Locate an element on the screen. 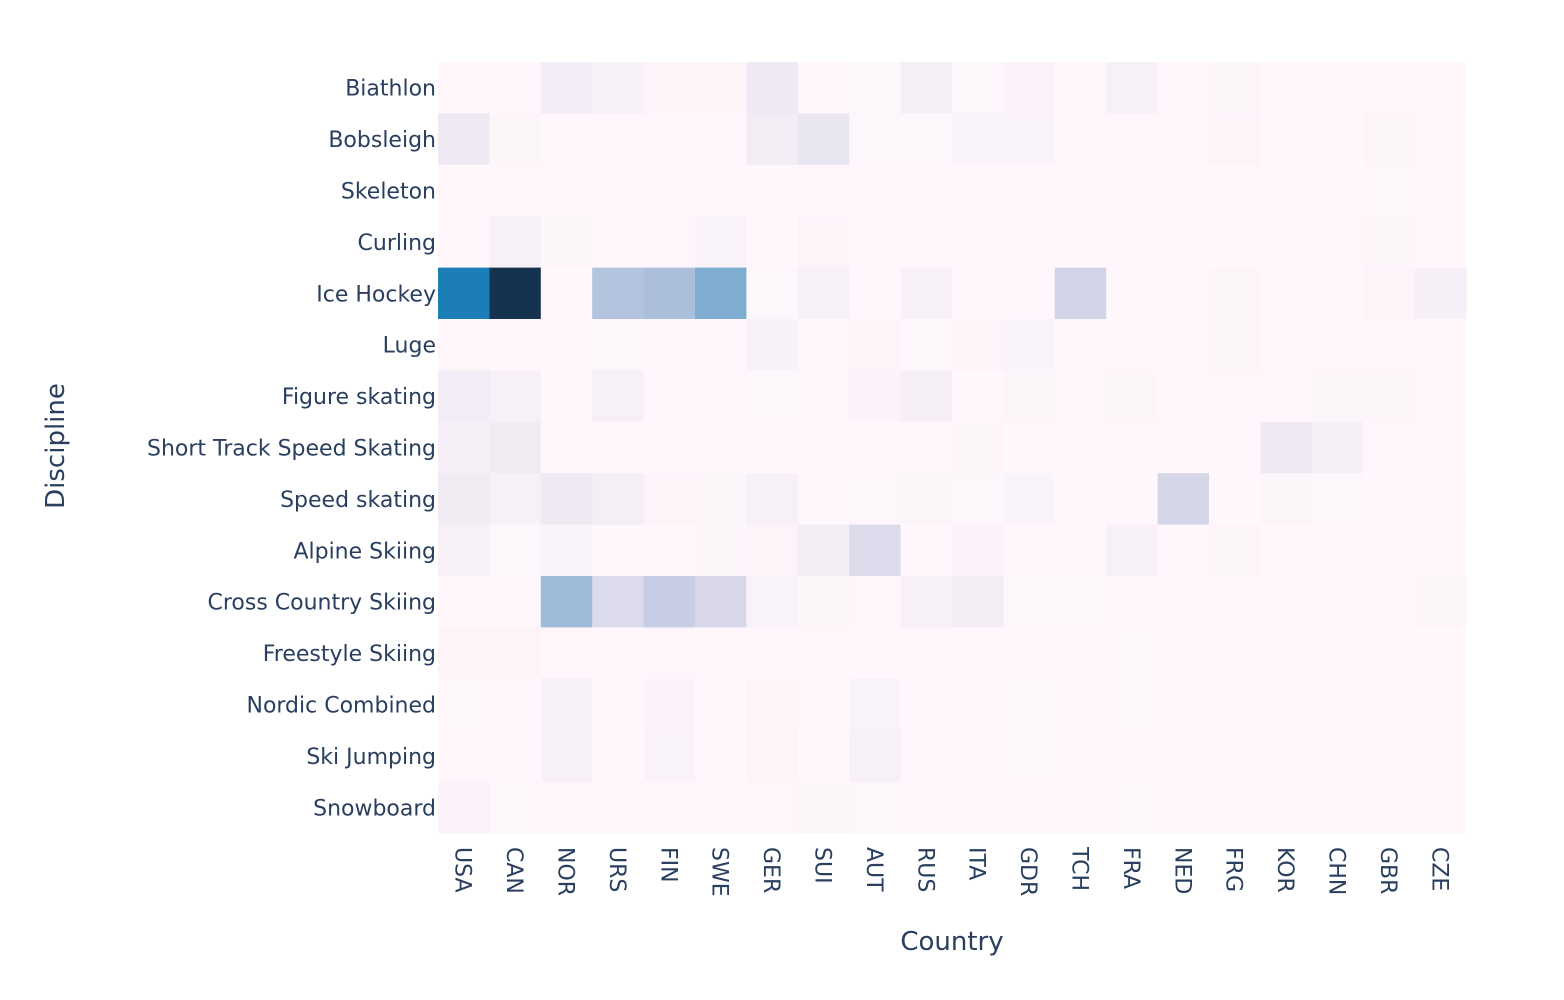  y-axis-title: Discipline is located at coordinates (56, 446).